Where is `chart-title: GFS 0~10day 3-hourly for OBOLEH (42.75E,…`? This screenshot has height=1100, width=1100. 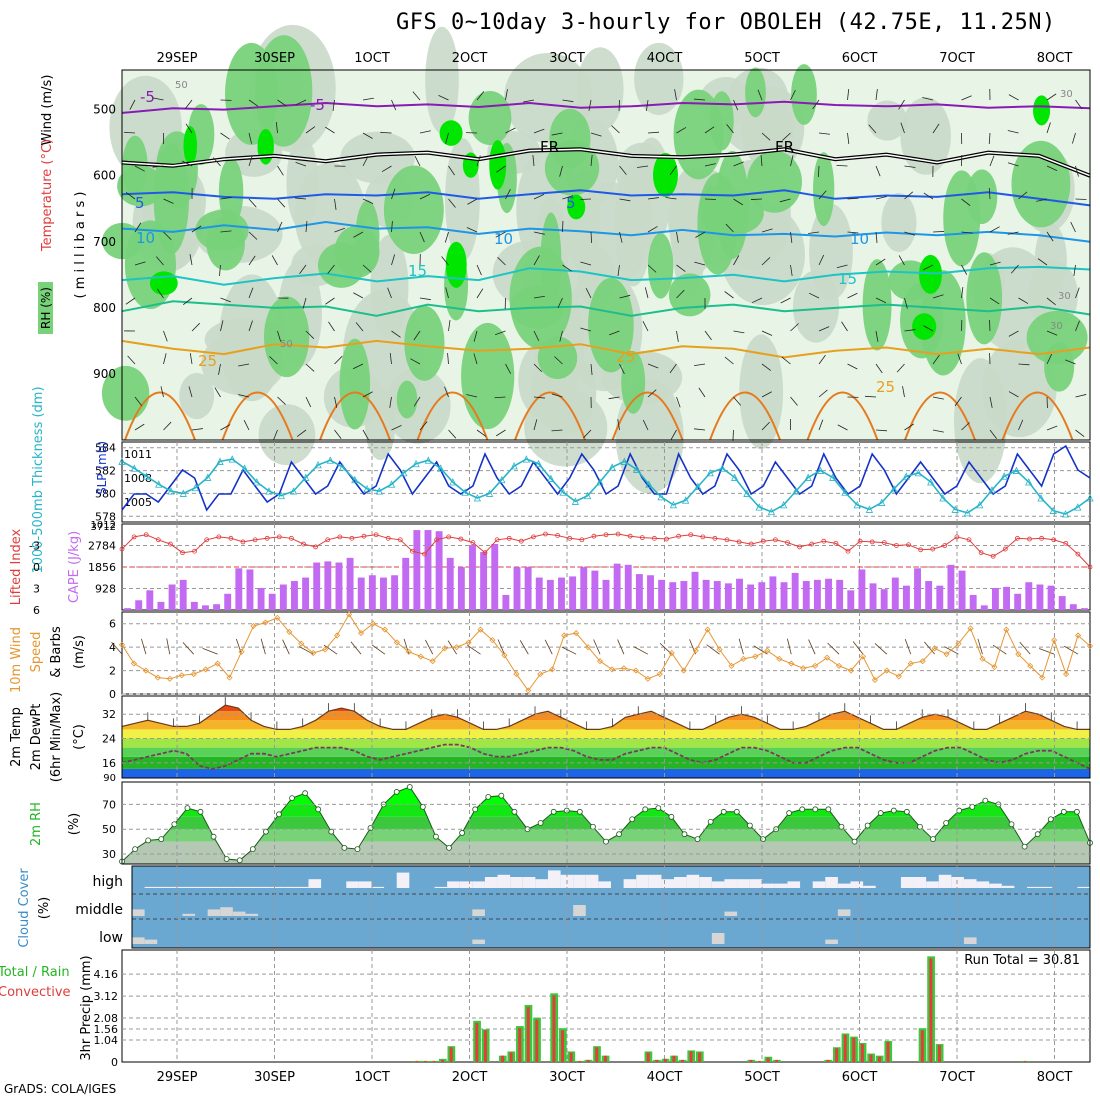
chart-title: GFS 0~10day 3-hourly for OBOLEH (42.75E,… is located at coordinates (726, 22).